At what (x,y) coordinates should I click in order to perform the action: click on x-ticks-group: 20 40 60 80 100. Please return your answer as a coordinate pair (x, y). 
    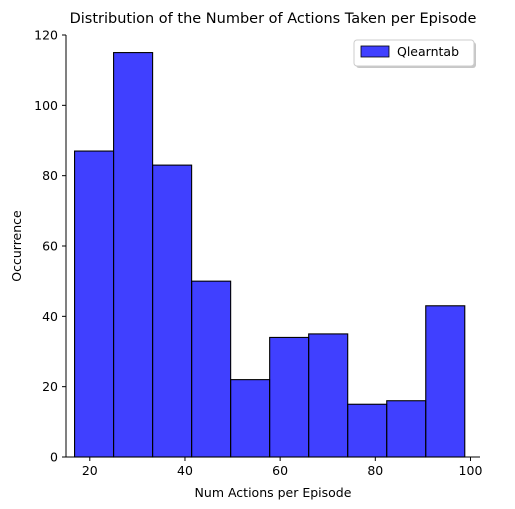
    Looking at the image, I should click on (282, 467).